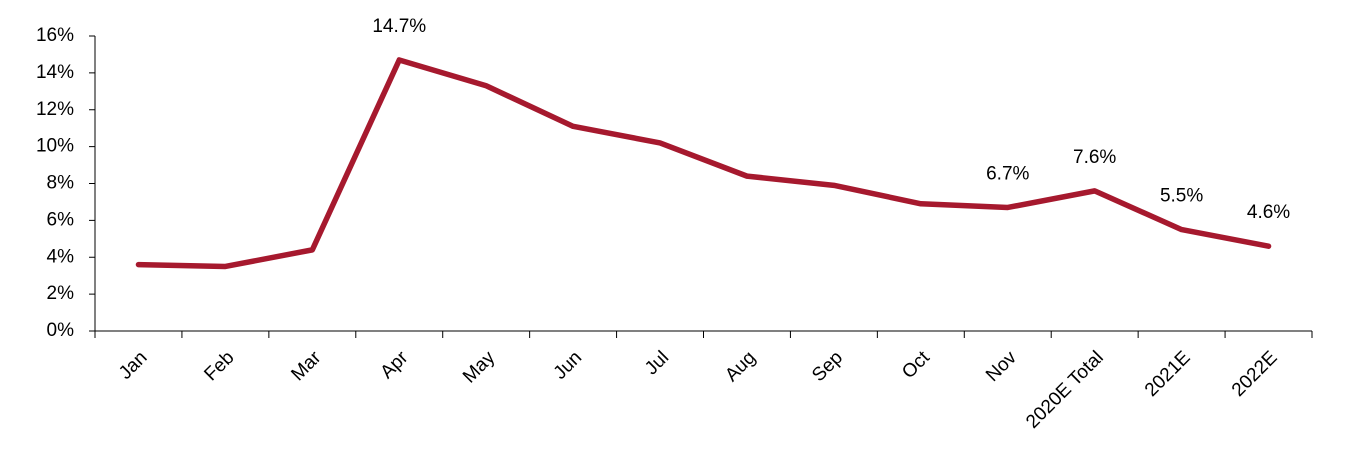 The height and width of the screenshot is (471, 1354). What do you see at coordinates (740, 366) in the screenshot?
I see `x-tick-label: Aug` at bounding box center [740, 366].